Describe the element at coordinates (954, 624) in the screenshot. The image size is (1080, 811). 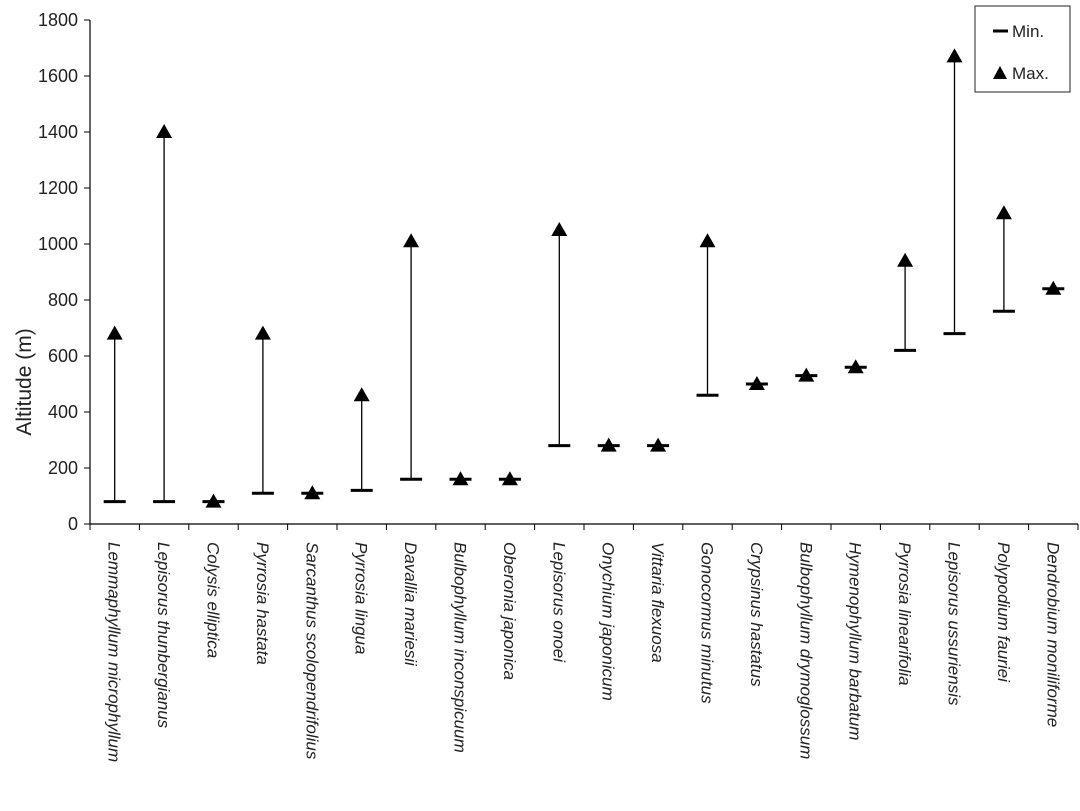
I see `category-label: Lepisorus ussuriensis` at that location.